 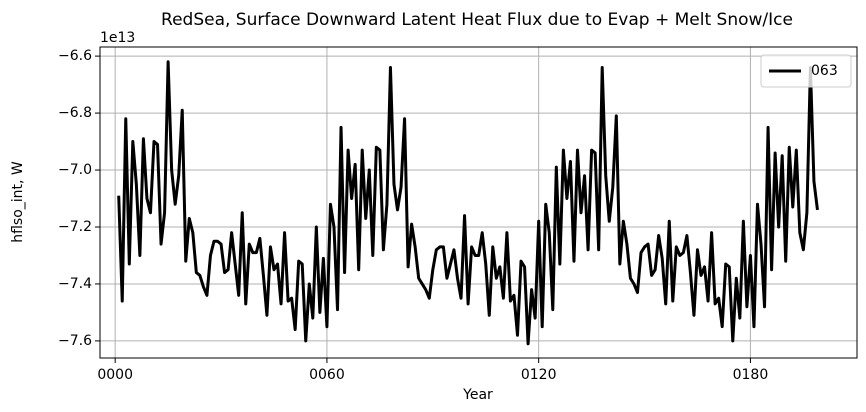 I want to click on y-tick-label: −7.0, so click(x=75, y=170).